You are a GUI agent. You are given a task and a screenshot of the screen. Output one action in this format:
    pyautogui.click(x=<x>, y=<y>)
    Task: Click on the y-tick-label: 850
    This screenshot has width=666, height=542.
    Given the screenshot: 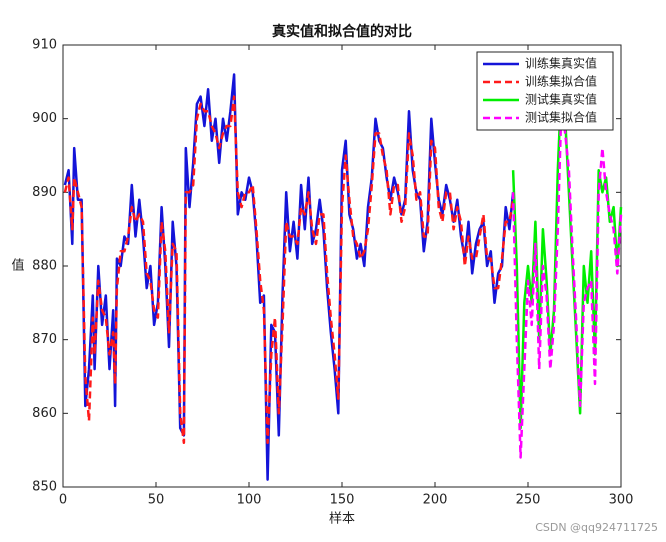 What is the action you would take?
    pyautogui.click(x=44, y=487)
    